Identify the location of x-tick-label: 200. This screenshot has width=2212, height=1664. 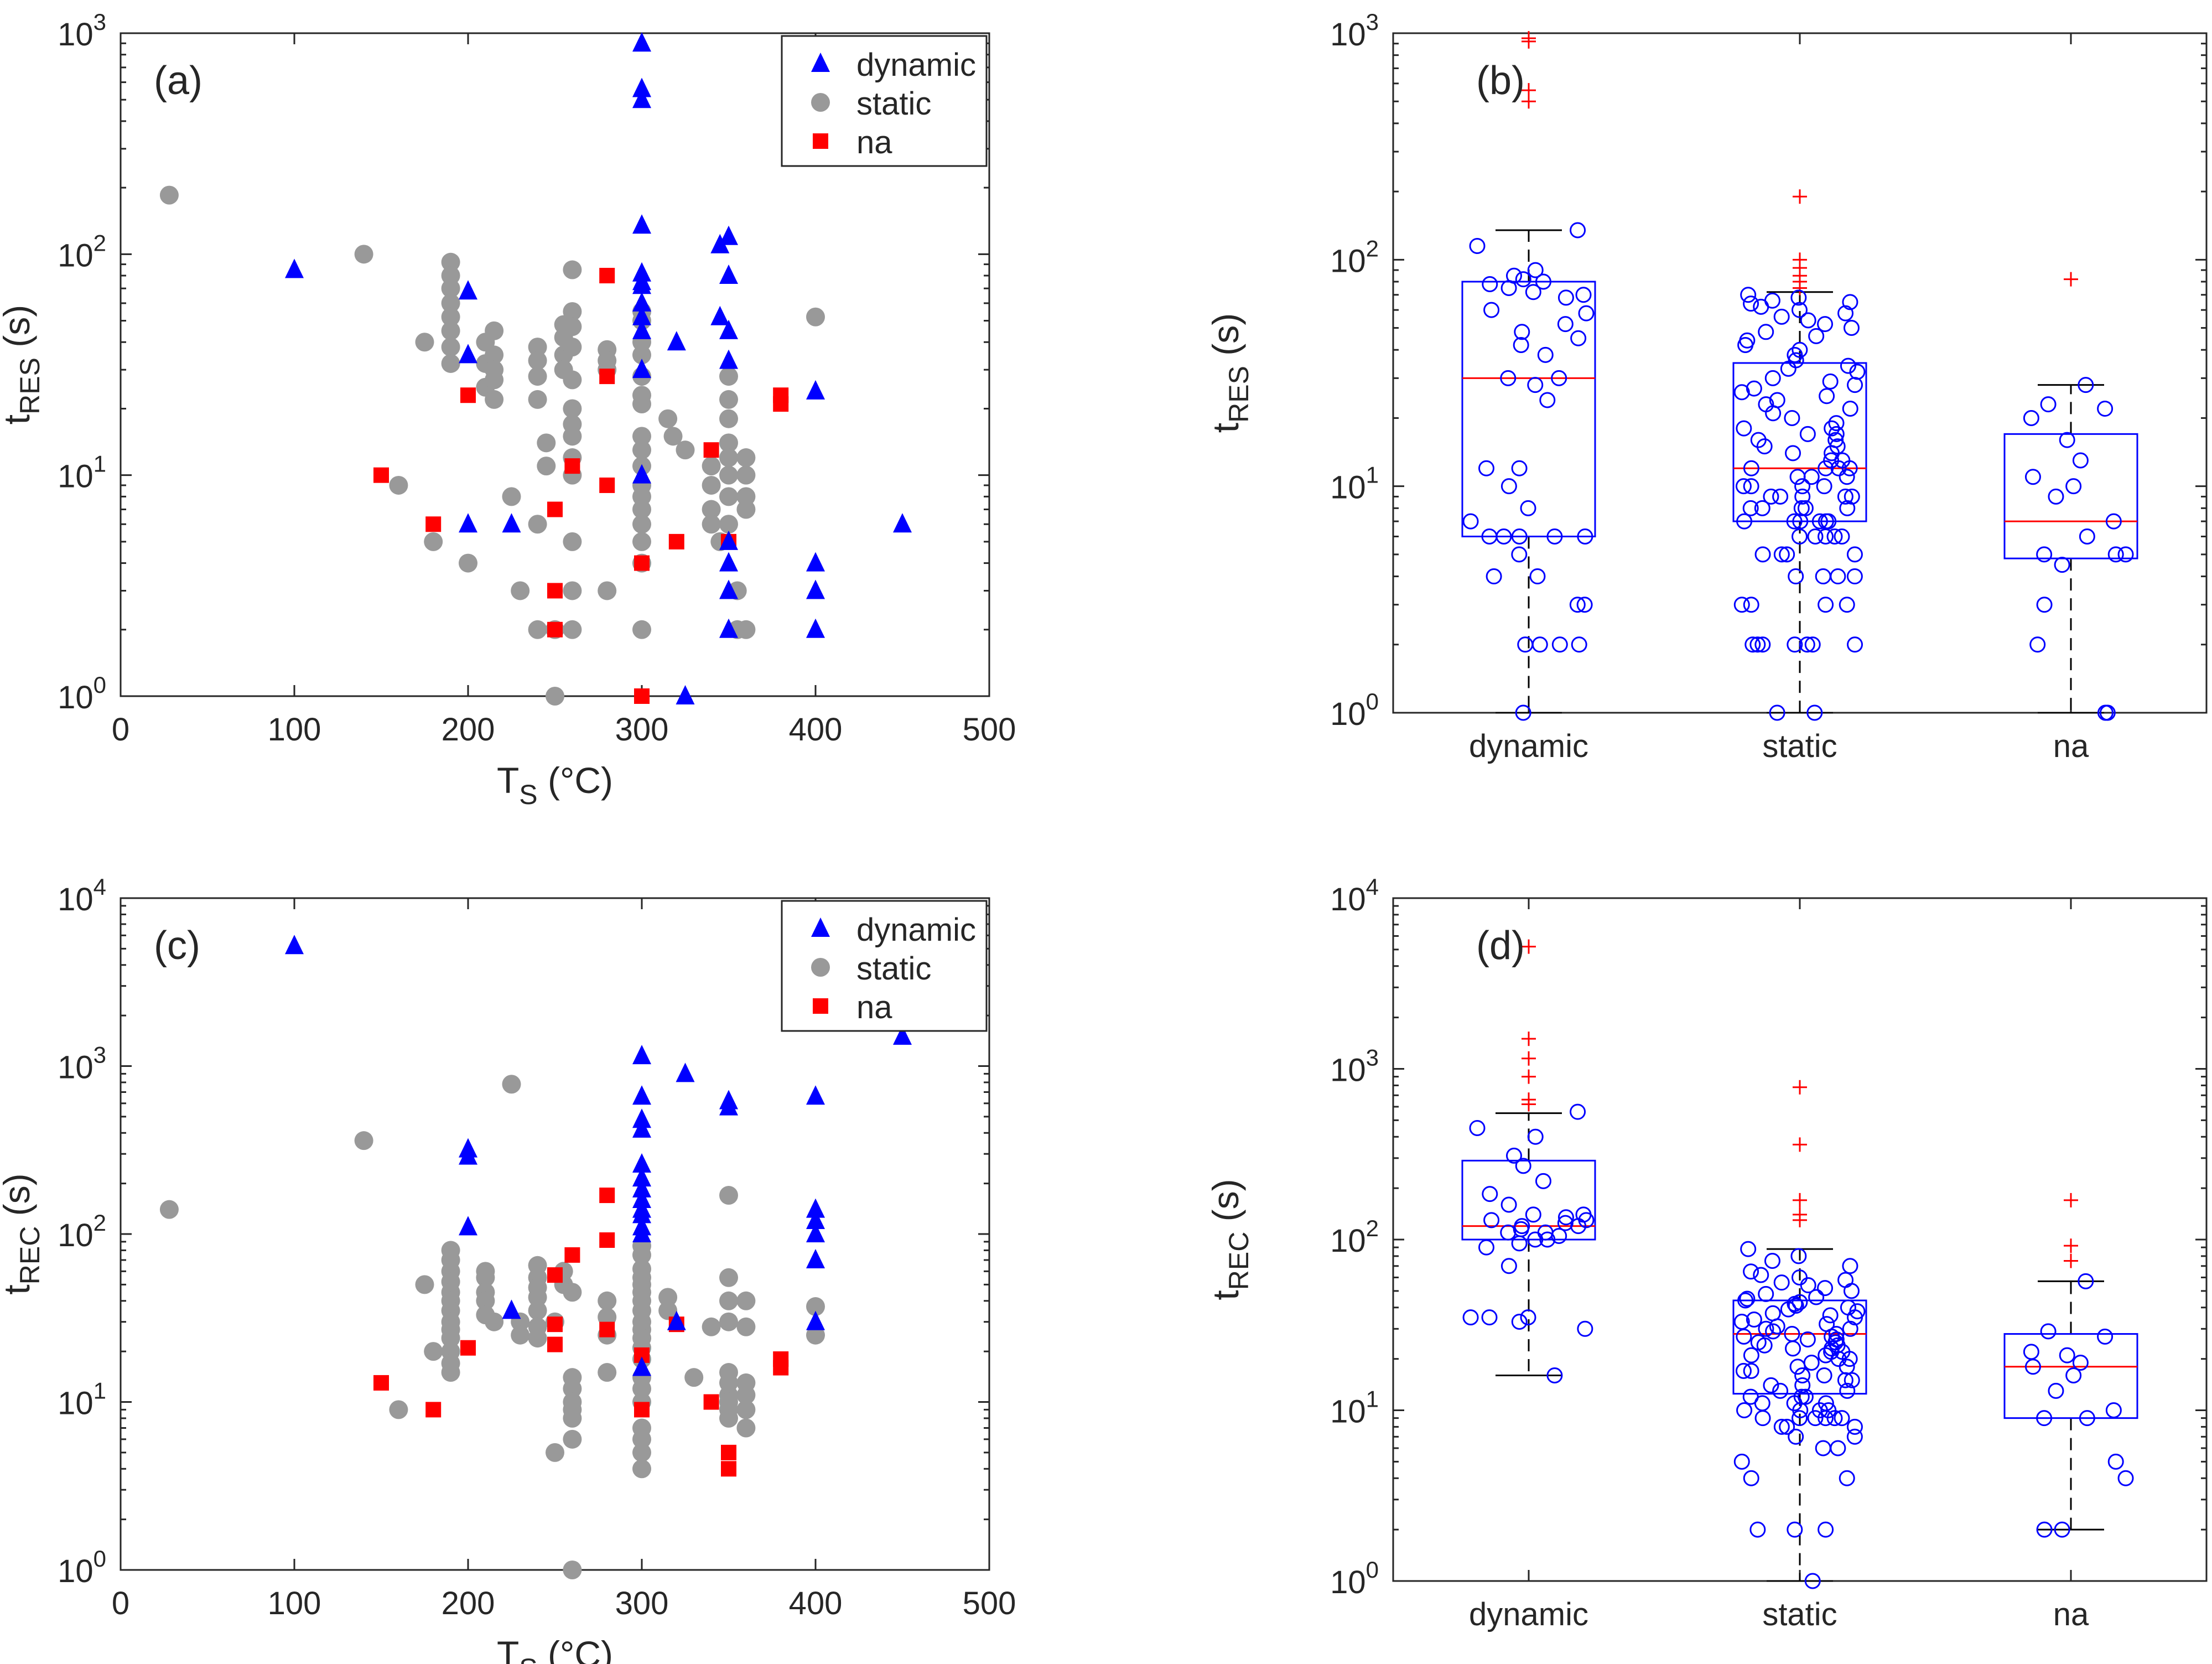
(468, 730).